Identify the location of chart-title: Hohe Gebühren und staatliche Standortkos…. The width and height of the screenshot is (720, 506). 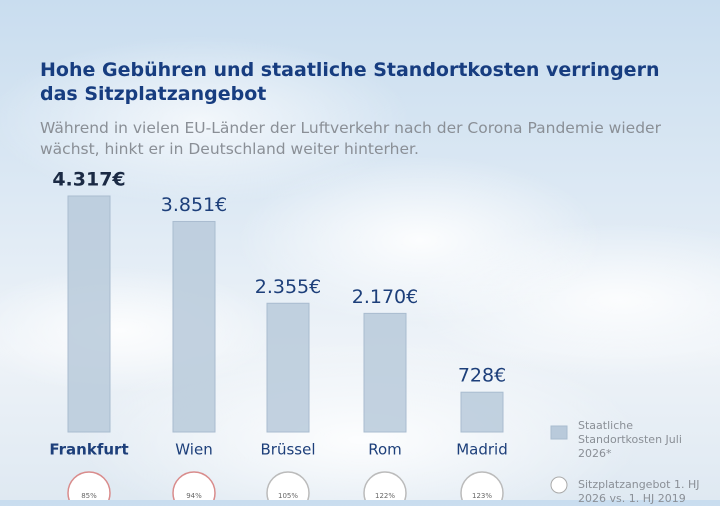
(350, 82).